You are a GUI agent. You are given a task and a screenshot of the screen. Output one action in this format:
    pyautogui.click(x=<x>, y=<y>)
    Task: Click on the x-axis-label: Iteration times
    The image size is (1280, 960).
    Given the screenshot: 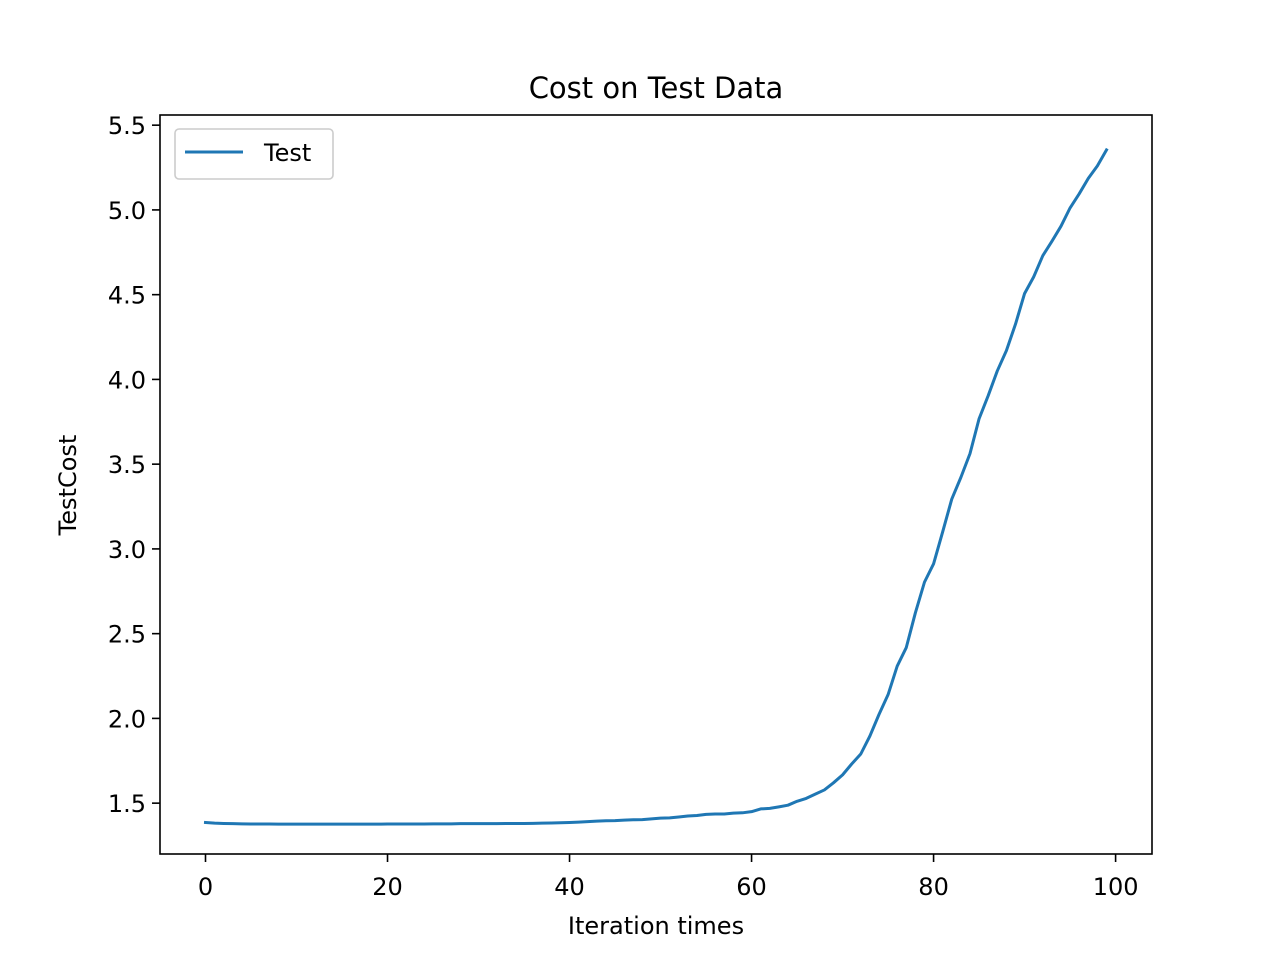 What is the action you would take?
    pyautogui.click(x=656, y=926)
    